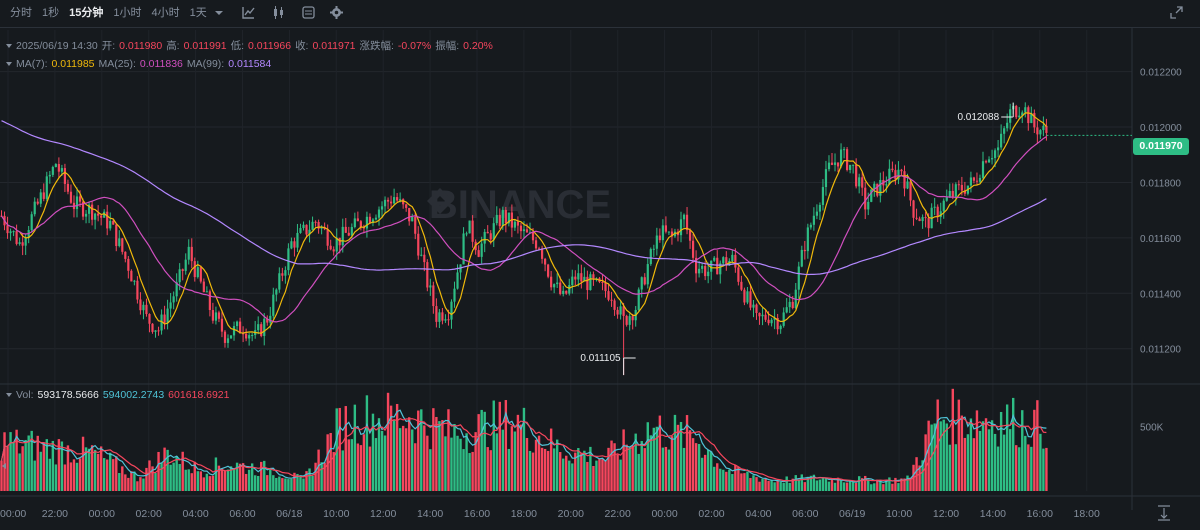  I want to click on vol-collapse-caret-icon, so click(9, 395).